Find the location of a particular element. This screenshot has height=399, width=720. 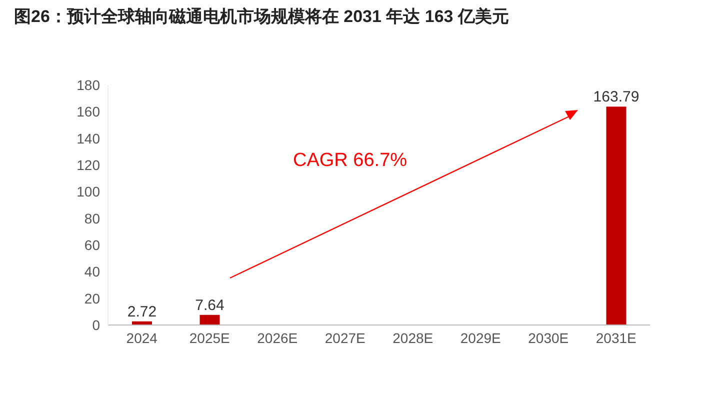

x-tick-label: 2029E is located at coordinates (480, 338).